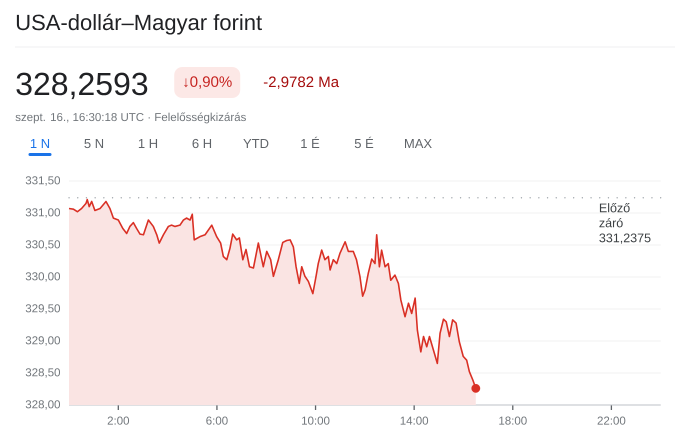 This screenshot has height=445, width=690. What do you see at coordinates (364, 142) in the screenshot?
I see `text: 5 É` at bounding box center [364, 142].